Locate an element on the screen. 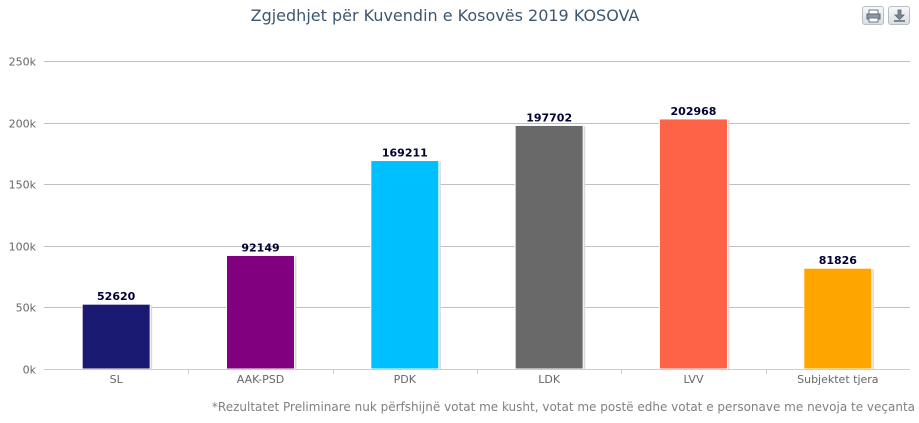 The width and height of the screenshot is (919, 423). data-label: 81826 is located at coordinates (838, 260).